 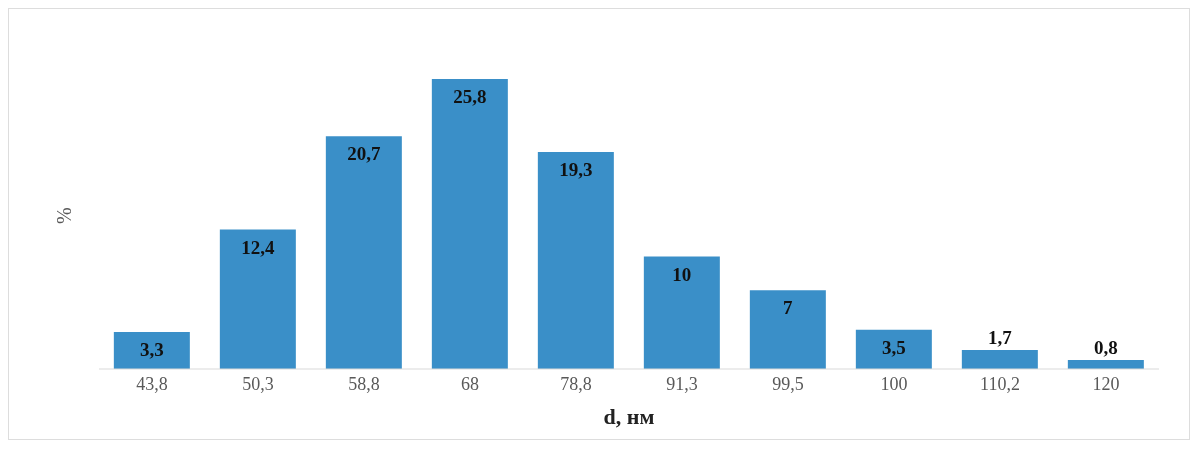 What do you see at coordinates (364, 154) in the screenshot?
I see `data-label: 20,7` at bounding box center [364, 154].